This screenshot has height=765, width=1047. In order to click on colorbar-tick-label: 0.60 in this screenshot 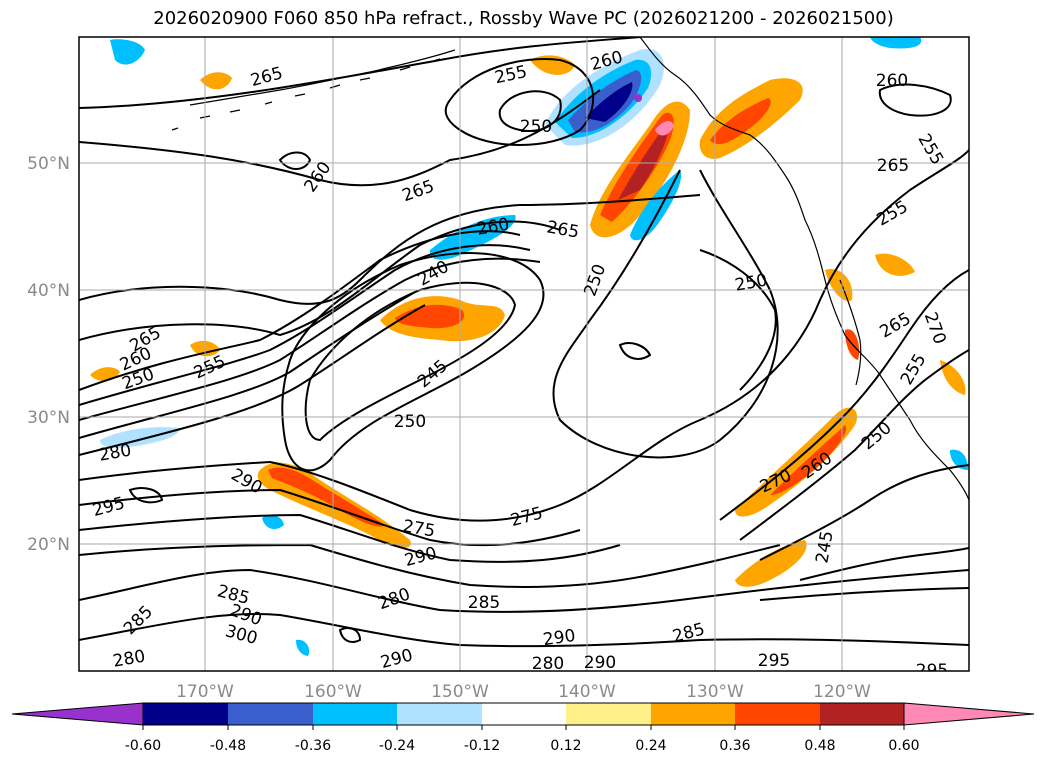, I will do `click(903, 746)`.